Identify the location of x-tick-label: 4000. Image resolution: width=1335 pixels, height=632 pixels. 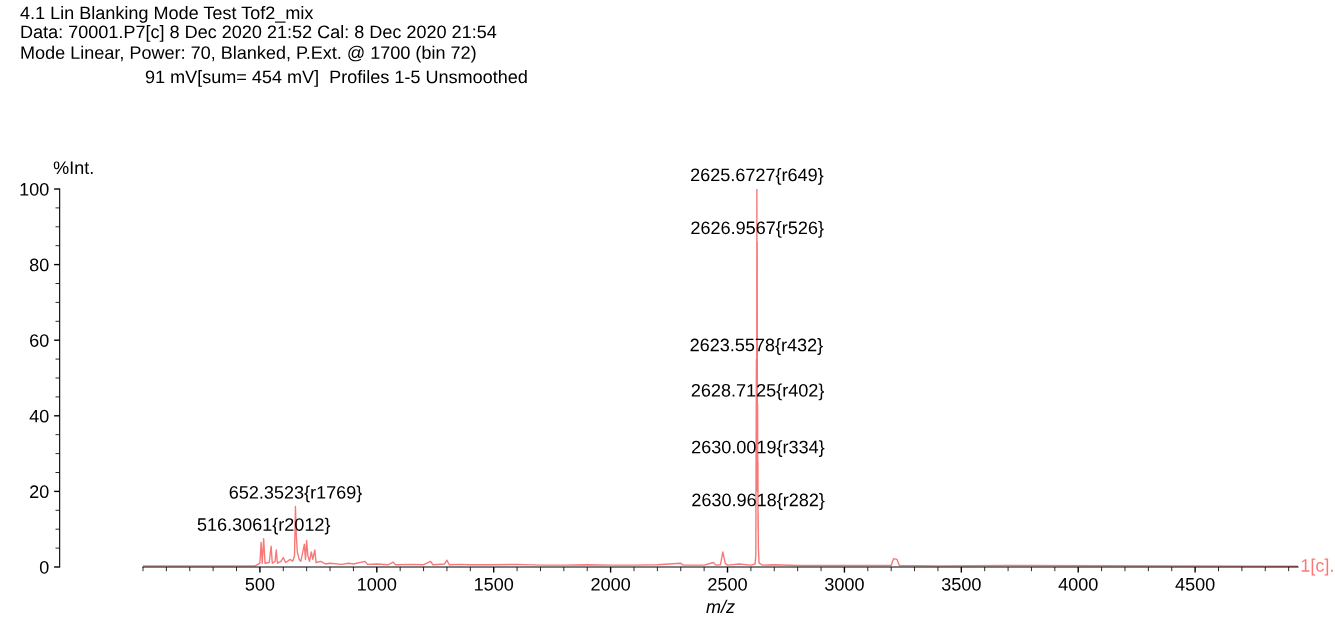
(1078, 584).